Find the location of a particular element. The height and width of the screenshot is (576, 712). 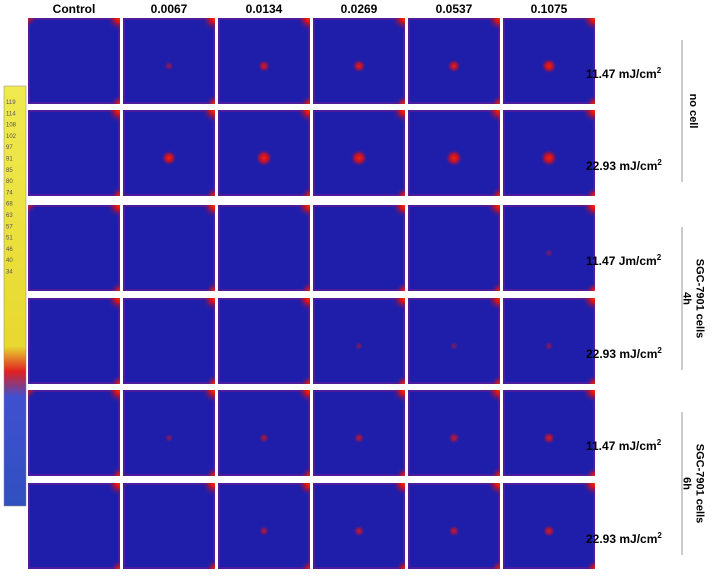

colorbar is located at coordinates (15, 296).